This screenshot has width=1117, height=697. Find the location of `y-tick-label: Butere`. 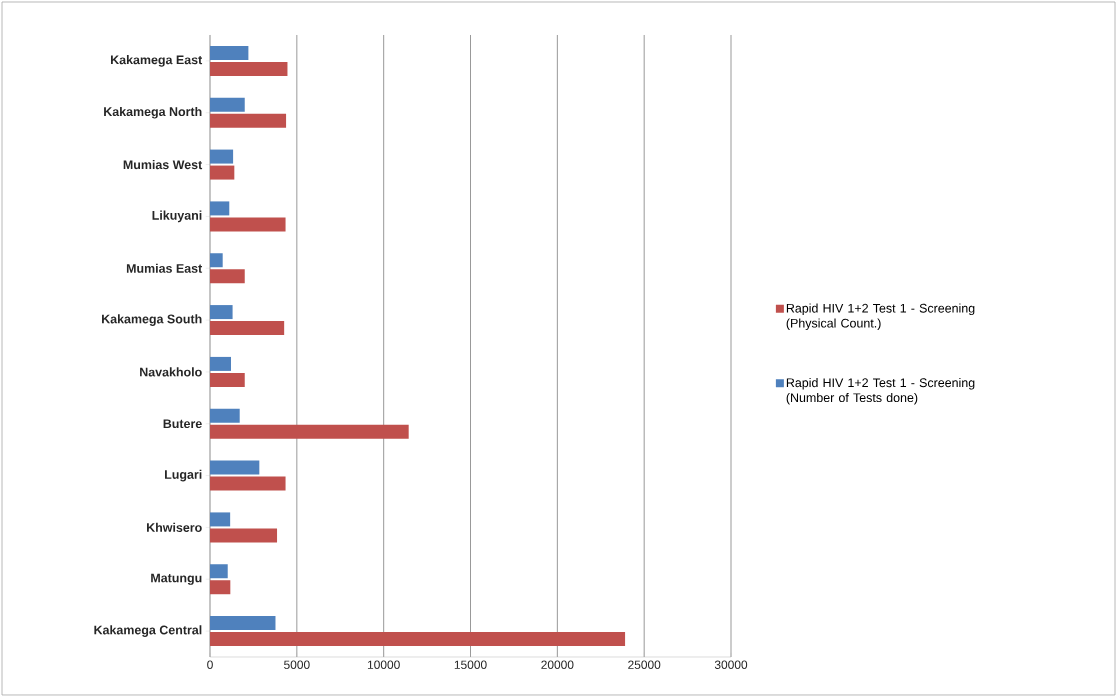

y-tick-label: Butere is located at coordinates (182, 424).